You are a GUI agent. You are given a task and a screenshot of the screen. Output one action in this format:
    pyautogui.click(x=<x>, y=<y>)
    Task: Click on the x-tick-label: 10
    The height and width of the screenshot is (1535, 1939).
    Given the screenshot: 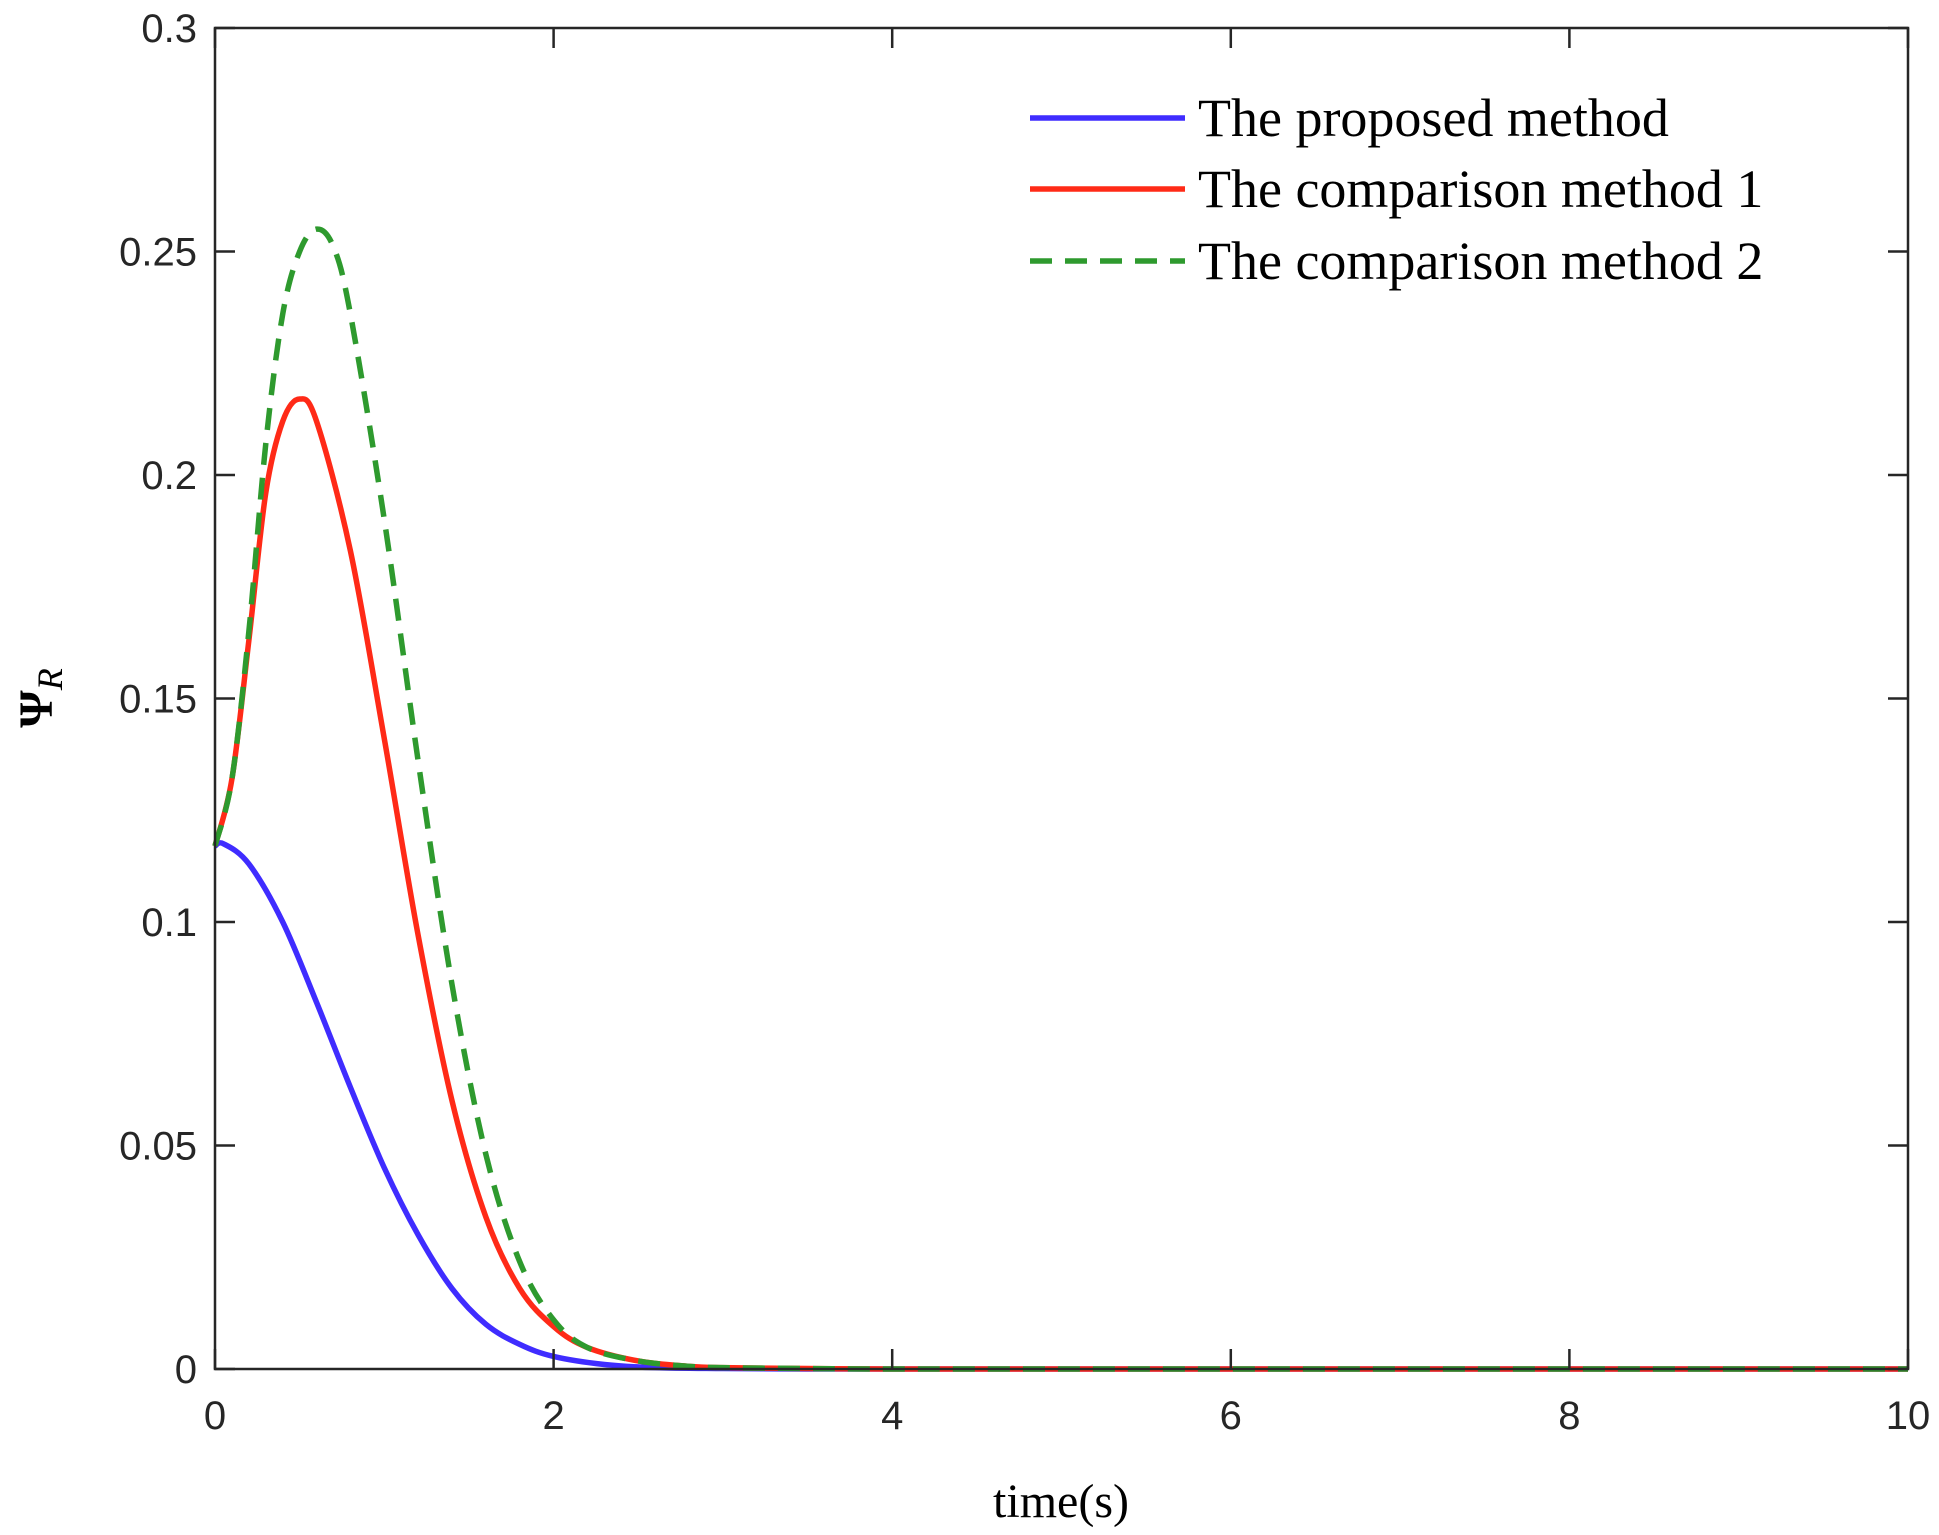 What is the action you would take?
    pyautogui.click(x=1908, y=1416)
    